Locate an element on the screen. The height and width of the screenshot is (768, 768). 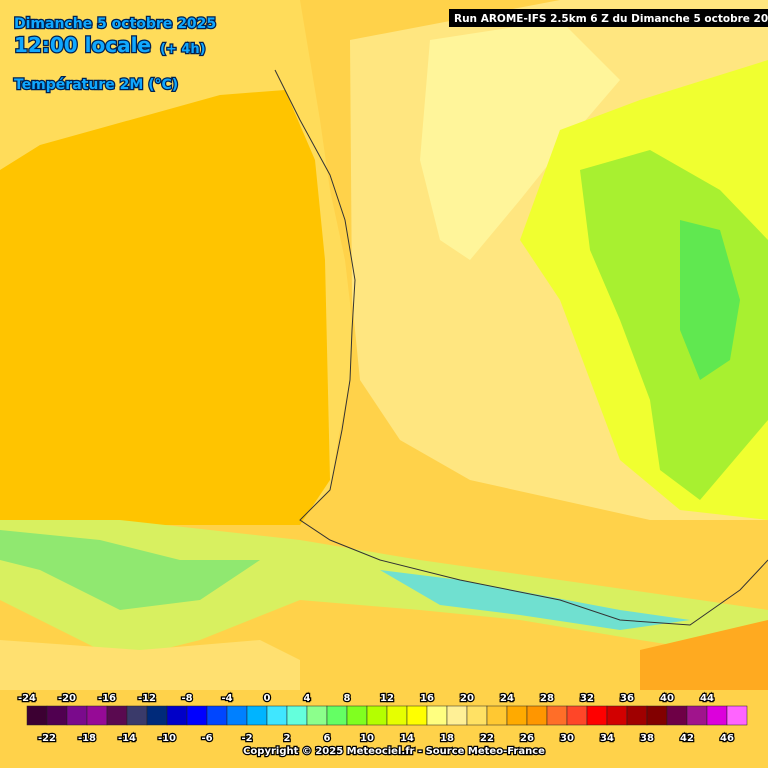
offset: (+ 4h) is located at coordinates (183, 49).